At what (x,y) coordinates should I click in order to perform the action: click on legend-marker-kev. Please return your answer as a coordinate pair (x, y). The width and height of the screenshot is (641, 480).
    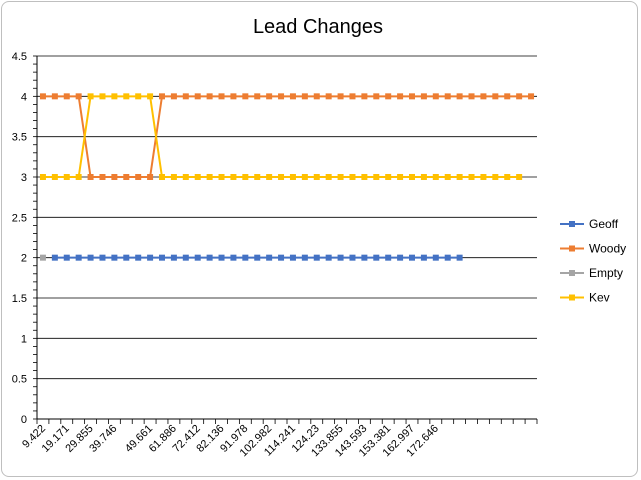
    Looking at the image, I should click on (572, 297).